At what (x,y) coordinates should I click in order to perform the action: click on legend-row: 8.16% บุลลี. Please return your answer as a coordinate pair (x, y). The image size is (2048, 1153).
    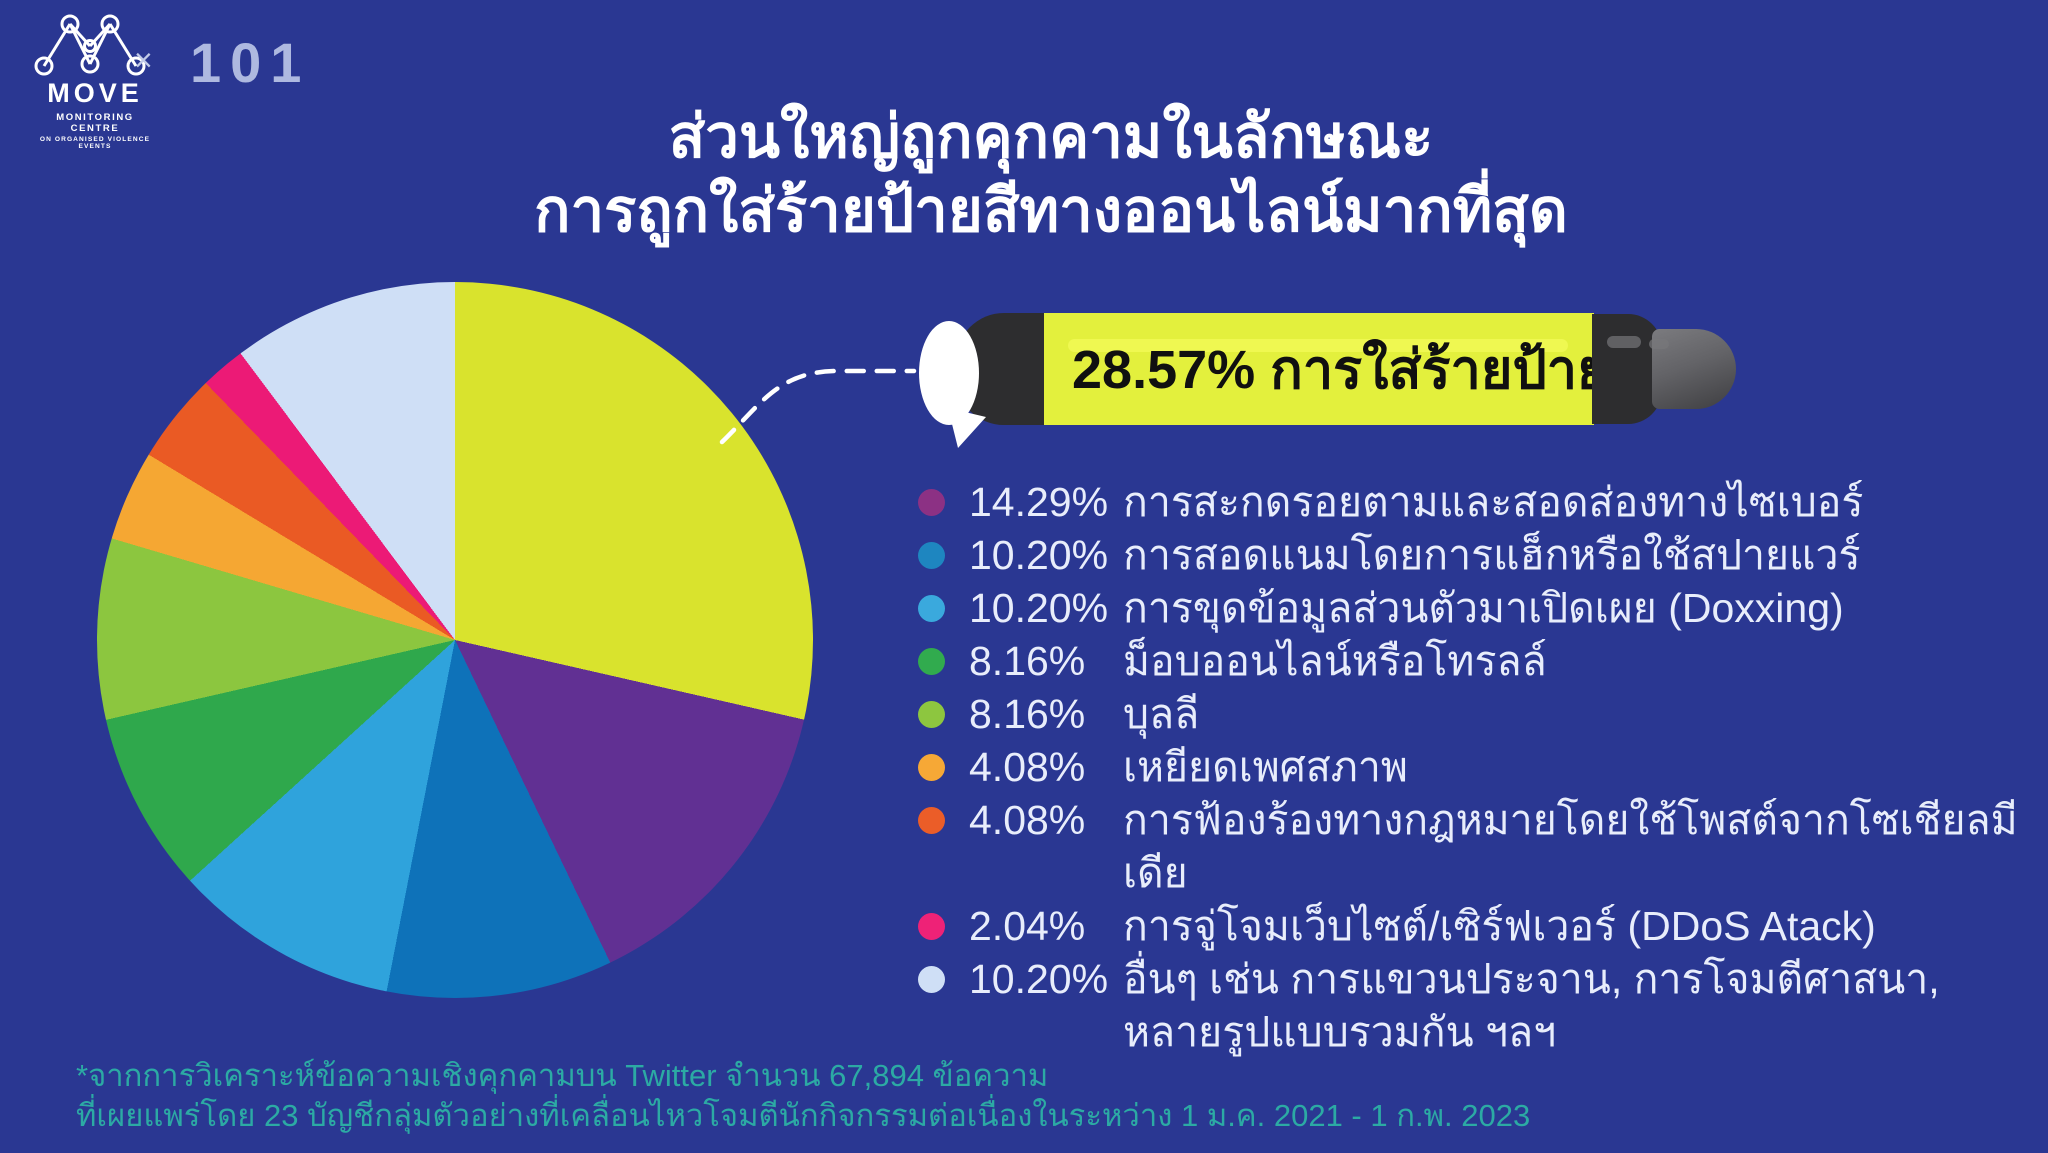
    Looking at the image, I should click on (1478, 714).